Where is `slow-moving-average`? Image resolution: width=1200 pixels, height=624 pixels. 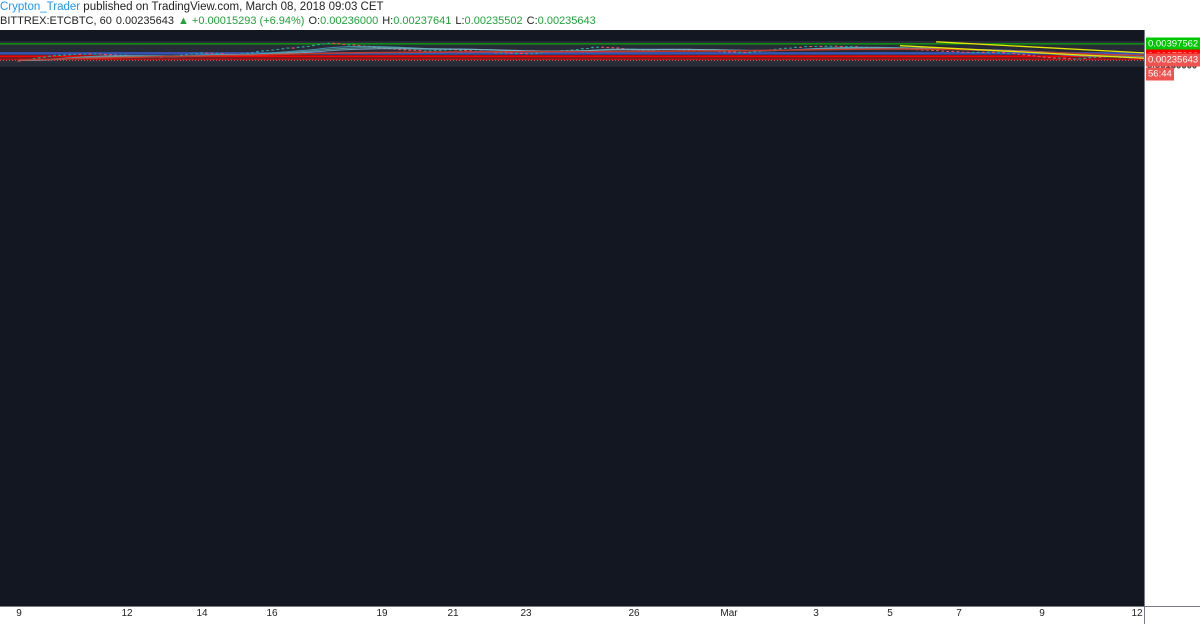
slow-moving-average is located at coordinates (581, 54).